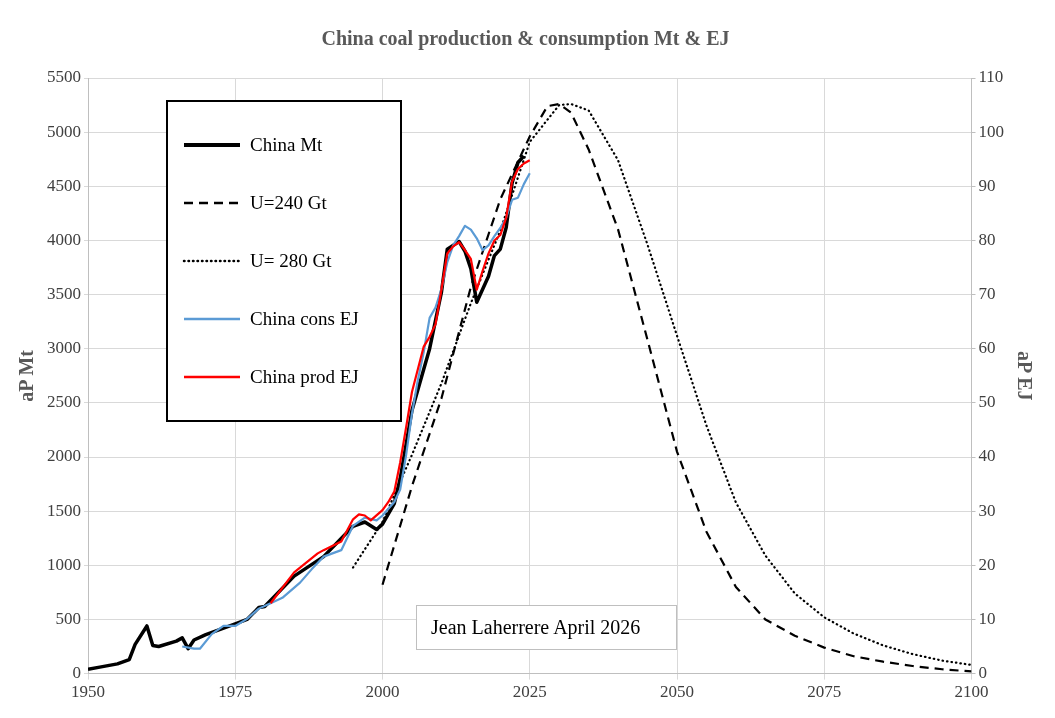  Describe the element at coordinates (64, 456) in the screenshot. I see `y-tick-label: 2000` at that location.